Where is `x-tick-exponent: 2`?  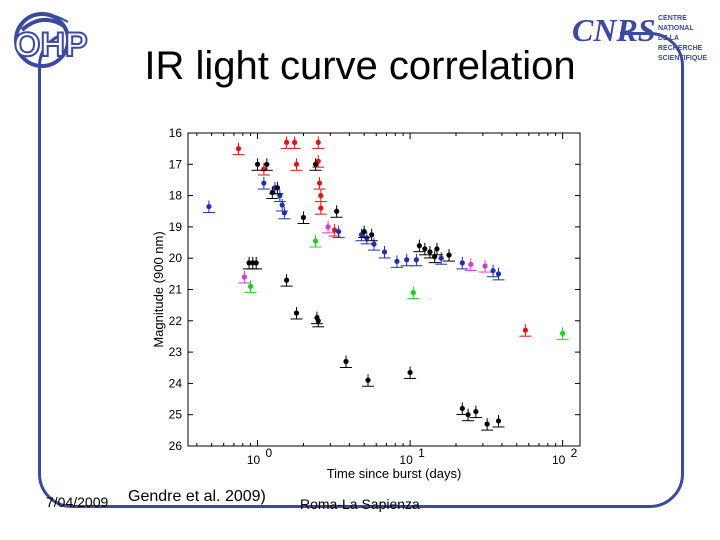
x-tick-exponent: 2 is located at coordinates (574, 453).